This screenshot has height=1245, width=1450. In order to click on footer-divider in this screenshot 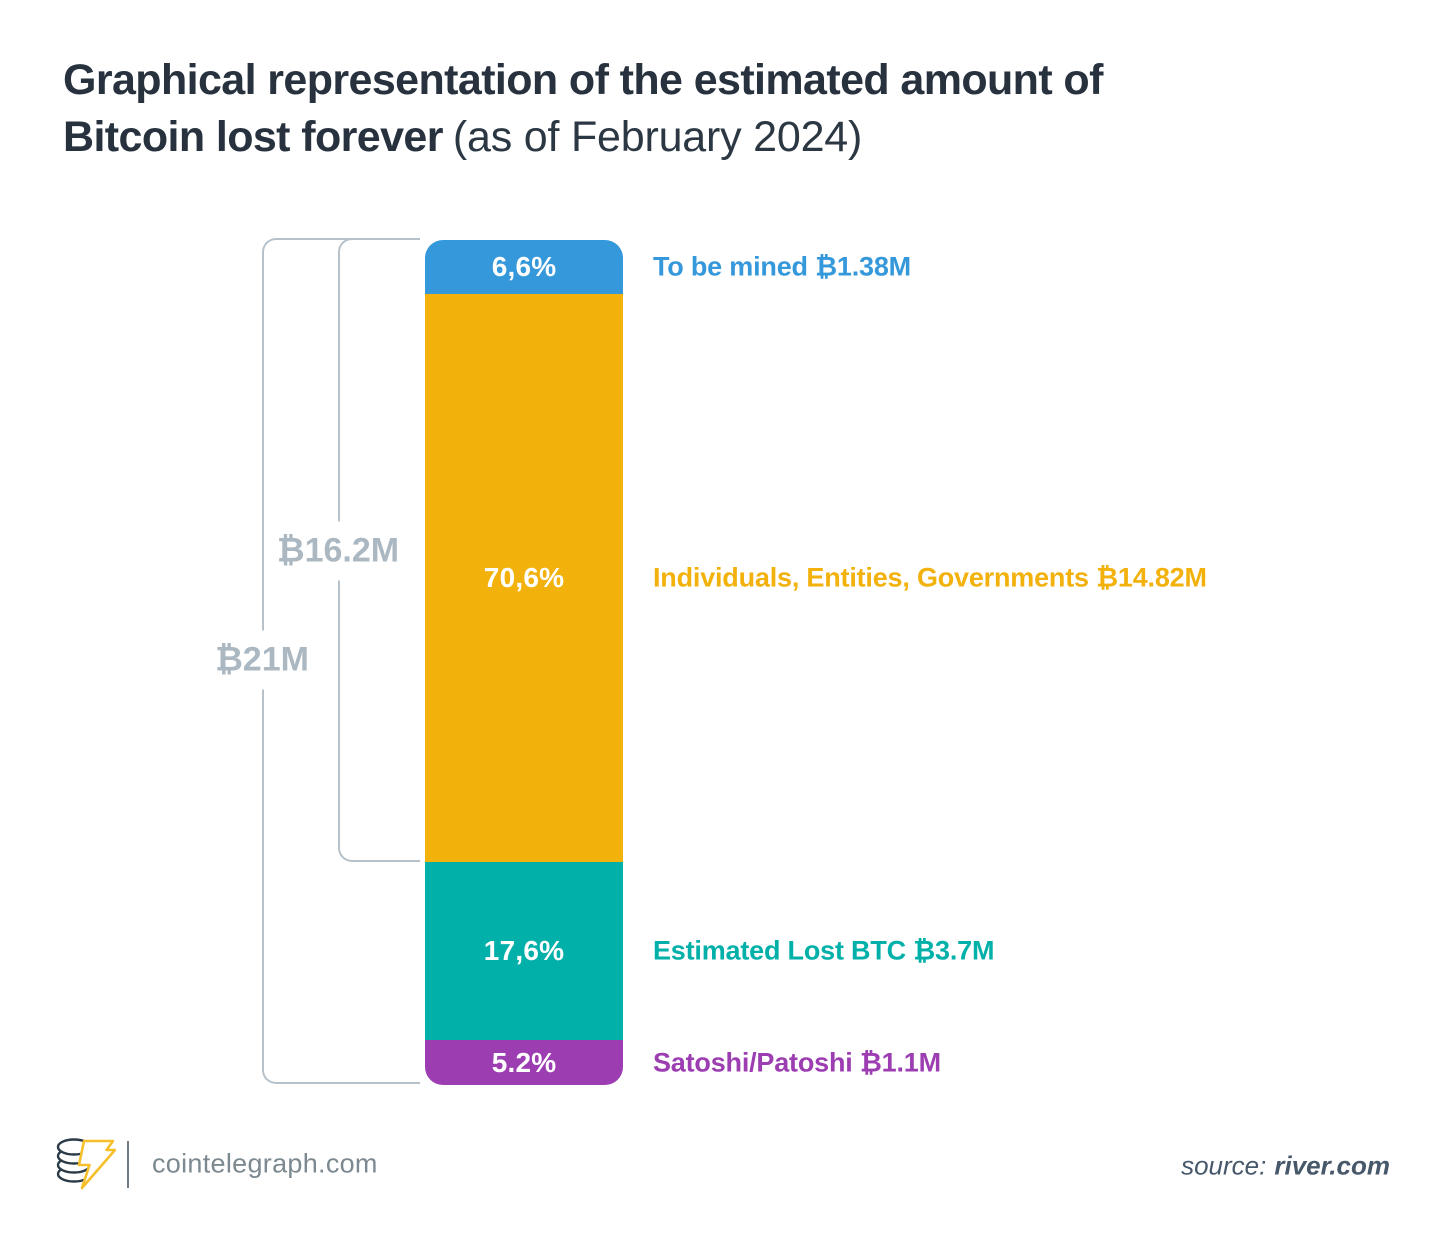, I will do `click(128, 1164)`.